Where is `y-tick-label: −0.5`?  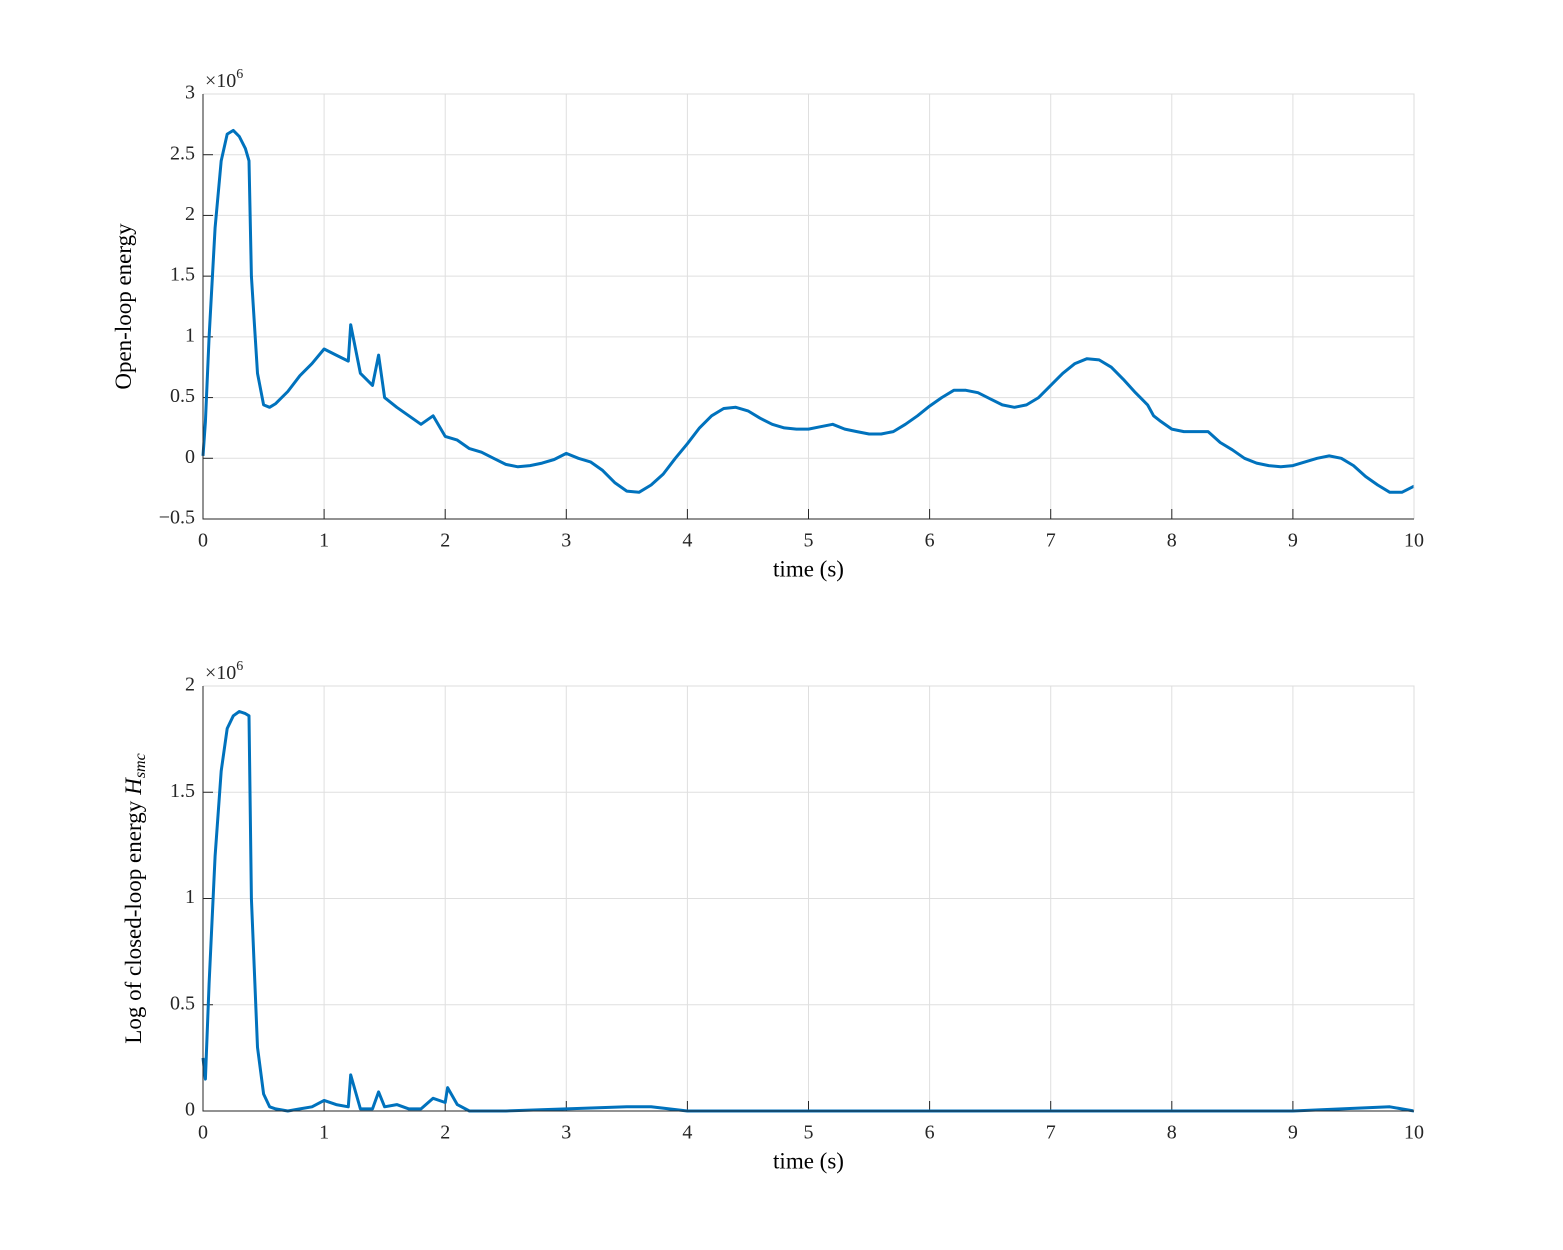
y-tick-label: −0.5 is located at coordinates (177, 518).